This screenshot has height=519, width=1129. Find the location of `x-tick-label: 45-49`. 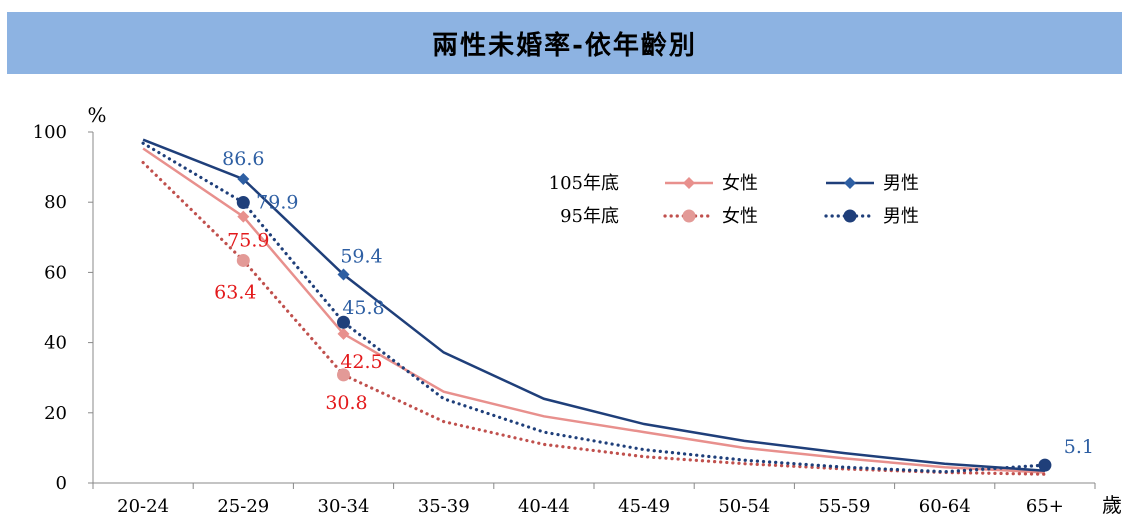

x-tick-label: 45-49 is located at coordinates (644, 506).